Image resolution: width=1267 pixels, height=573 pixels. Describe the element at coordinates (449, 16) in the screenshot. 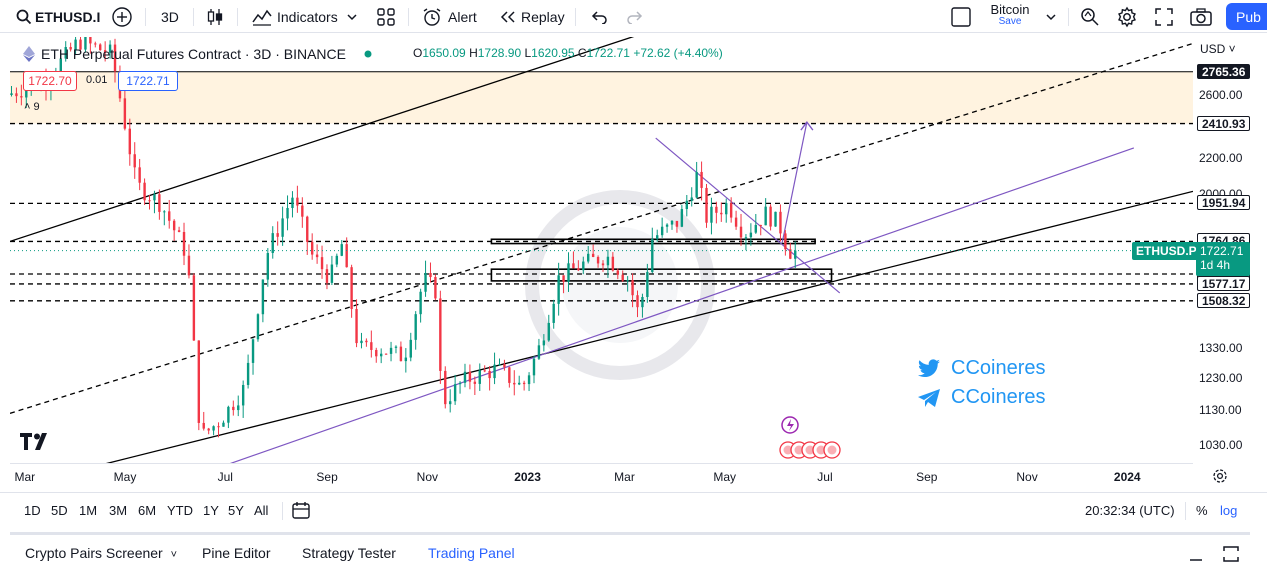

I see `alert-button: Alert` at that location.